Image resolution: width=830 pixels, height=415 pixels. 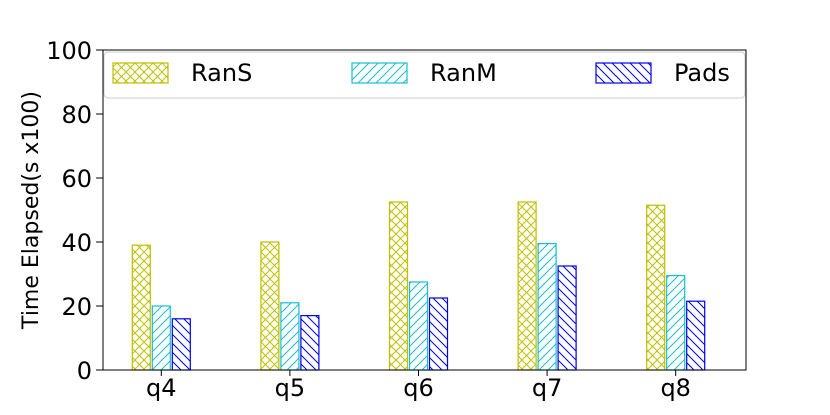 What do you see at coordinates (270, 306) in the screenshot?
I see `bar-rans-q5` at bounding box center [270, 306].